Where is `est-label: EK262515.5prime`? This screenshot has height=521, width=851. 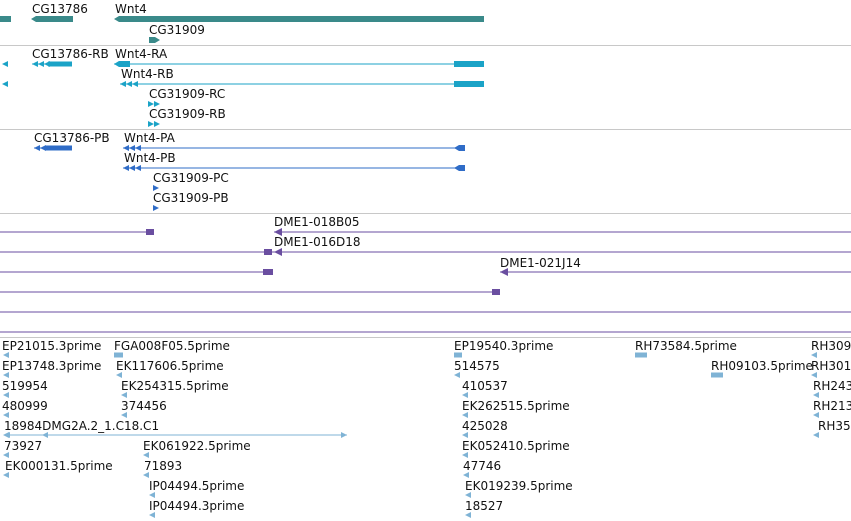
est-label: EK262515.5prime is located at coordinates (516, 406).